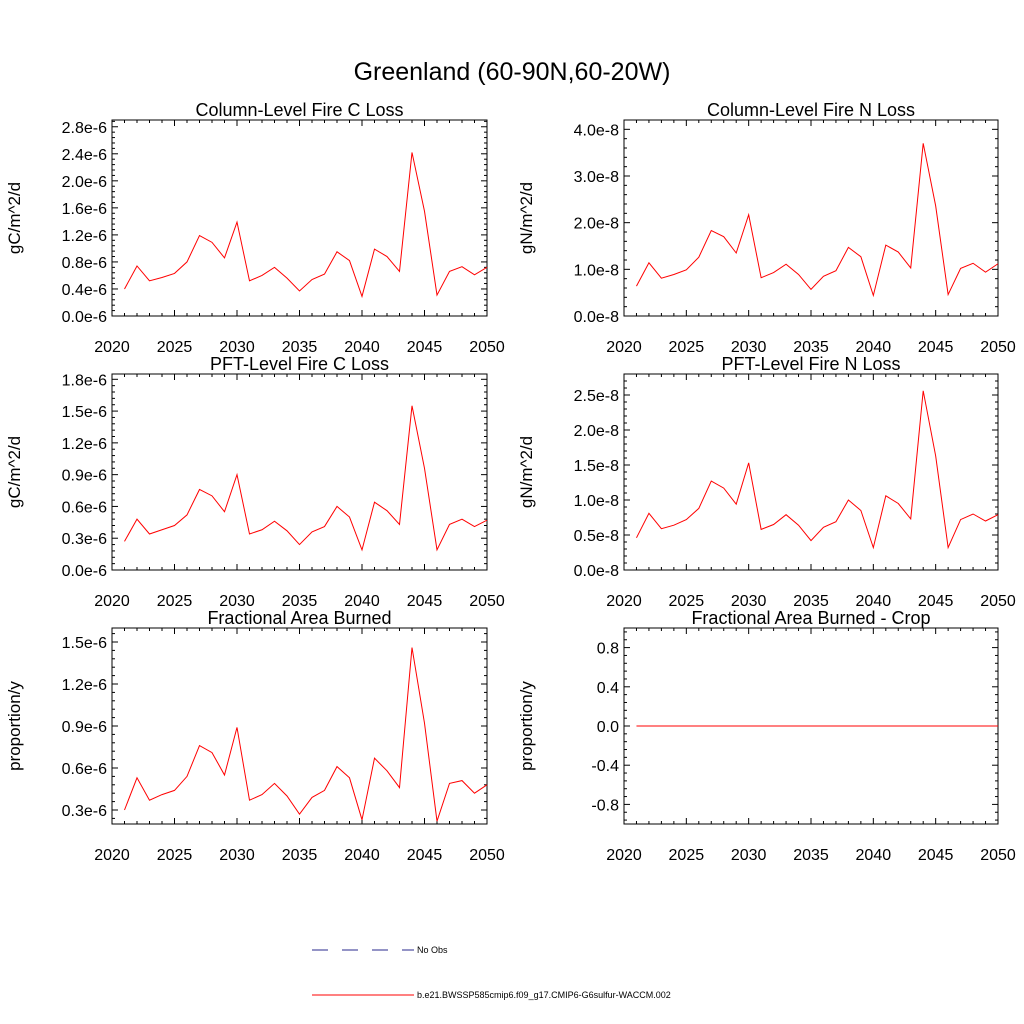 This screenshot has width=1024, height=1024. What do you see at coordinates (811, 110) in the screenshot?
I see `panel-title: Column-Level Fire N Loss` at bounding box center [811, 110].